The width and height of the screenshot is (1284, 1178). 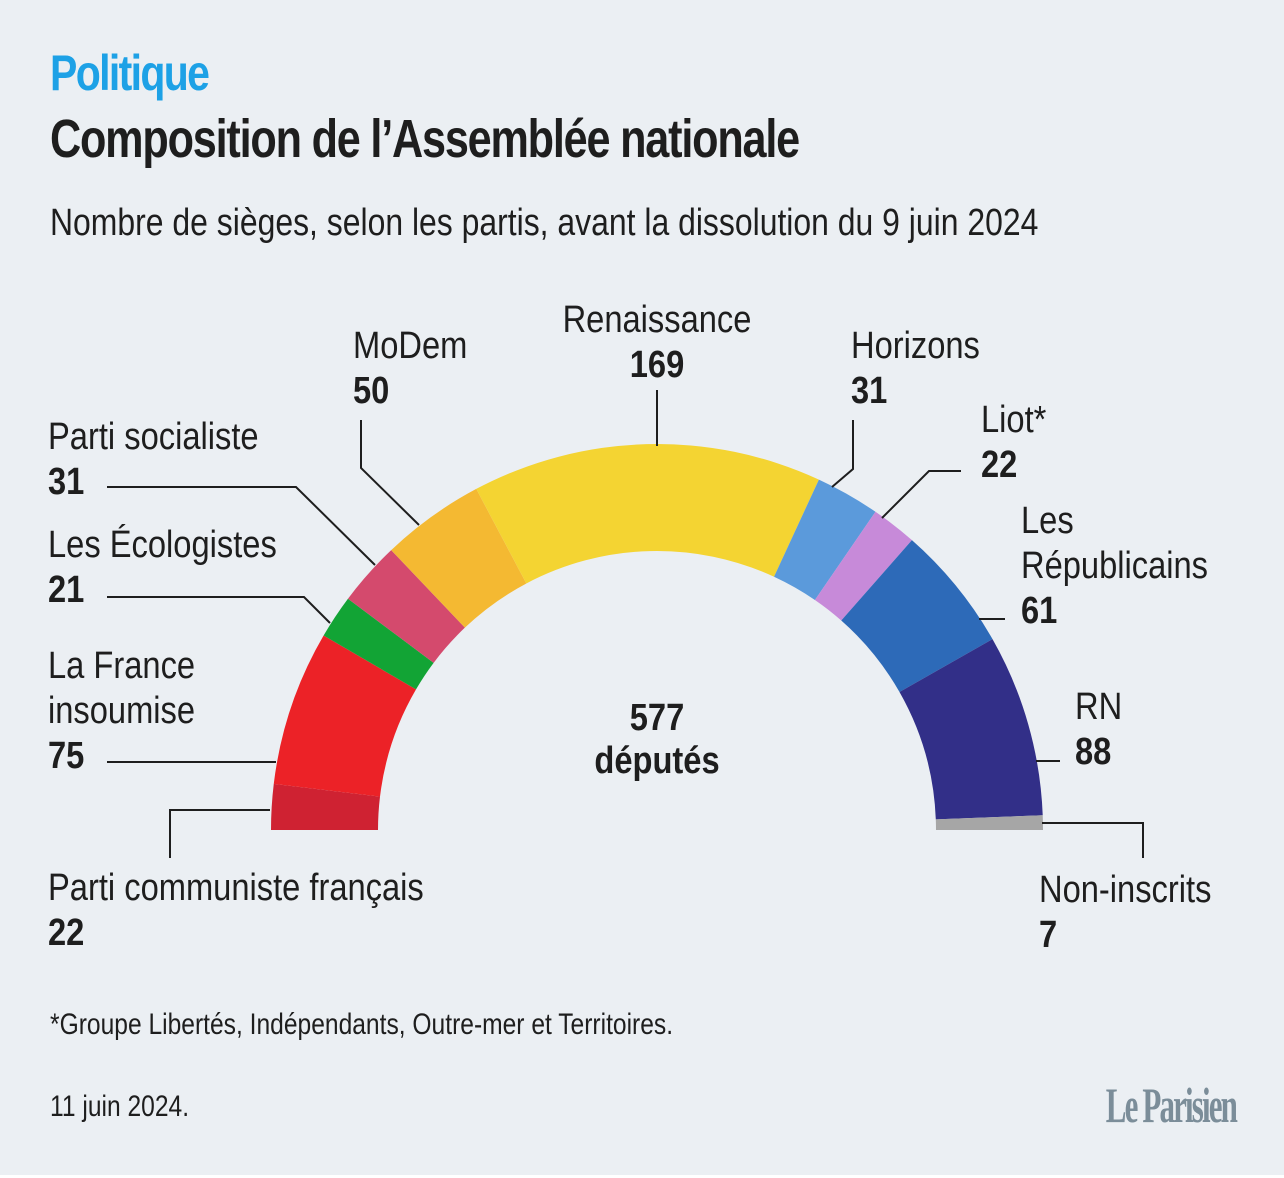 What do you see at coordinates (1114, 565) in the screenshot?
I see `label-les-r-publicains: Républicains` at bounding box center [1114, 565].